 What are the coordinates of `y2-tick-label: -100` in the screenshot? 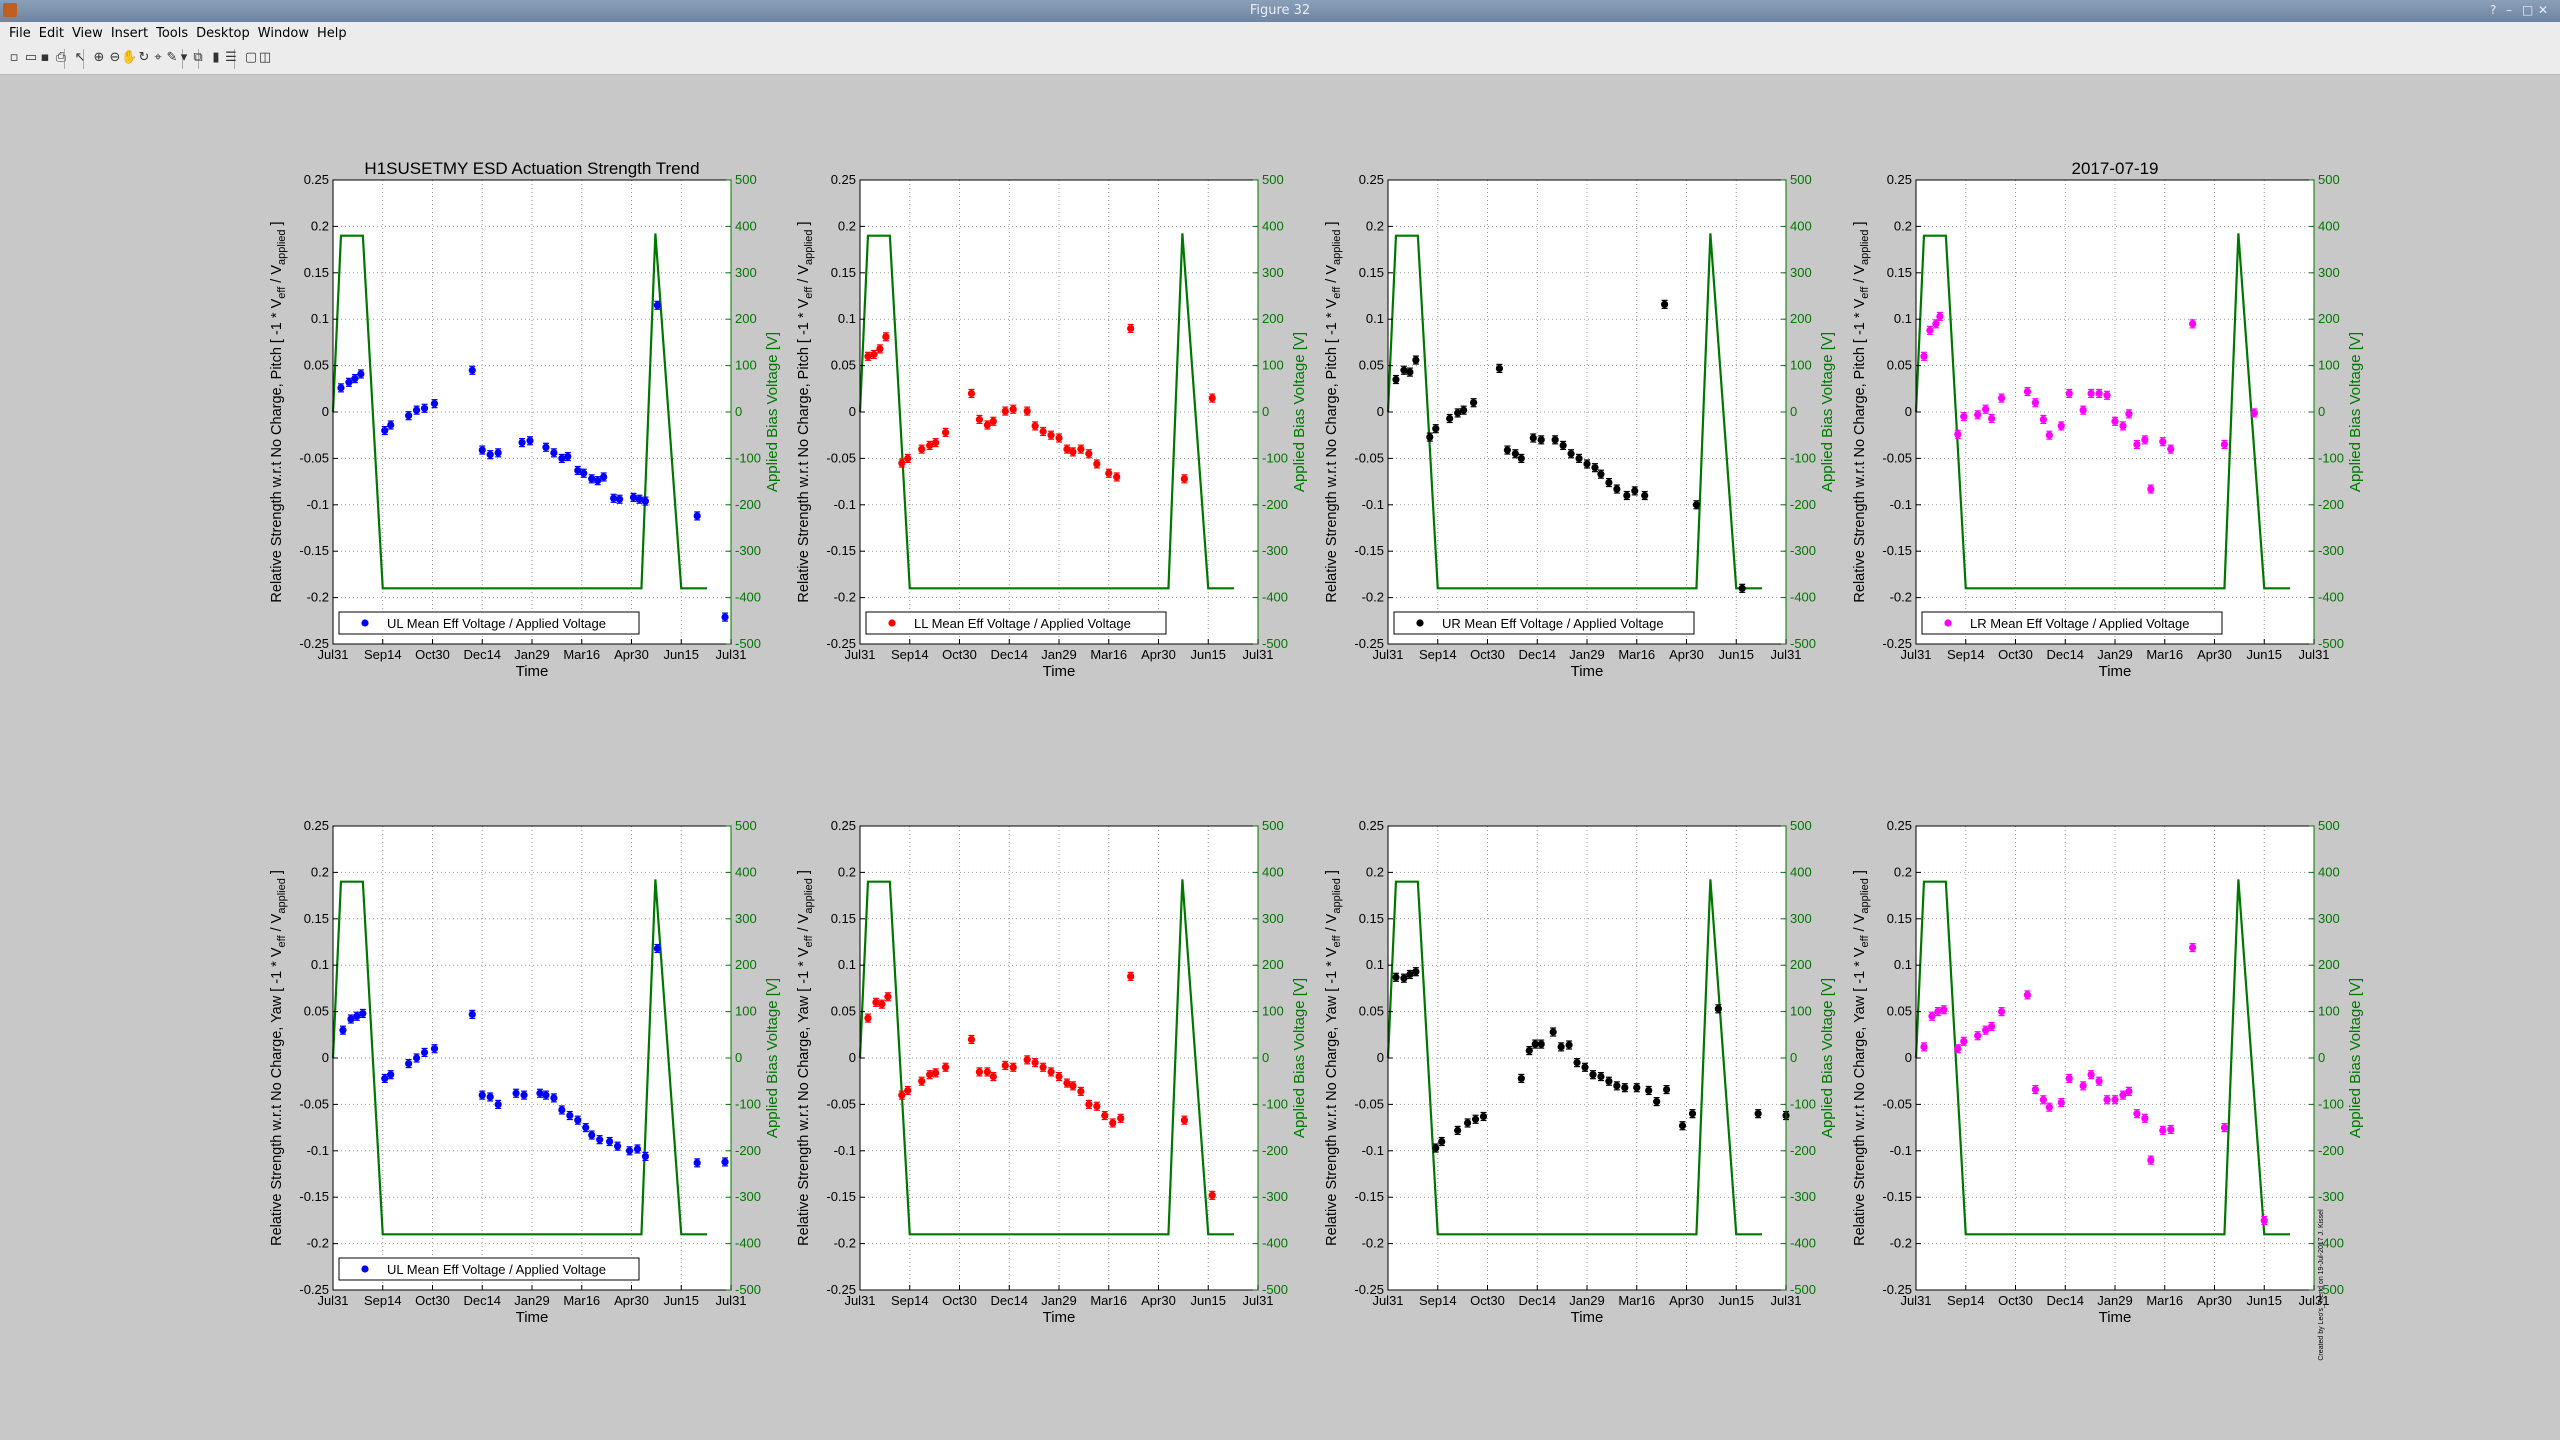 It's located at (1803, 457).